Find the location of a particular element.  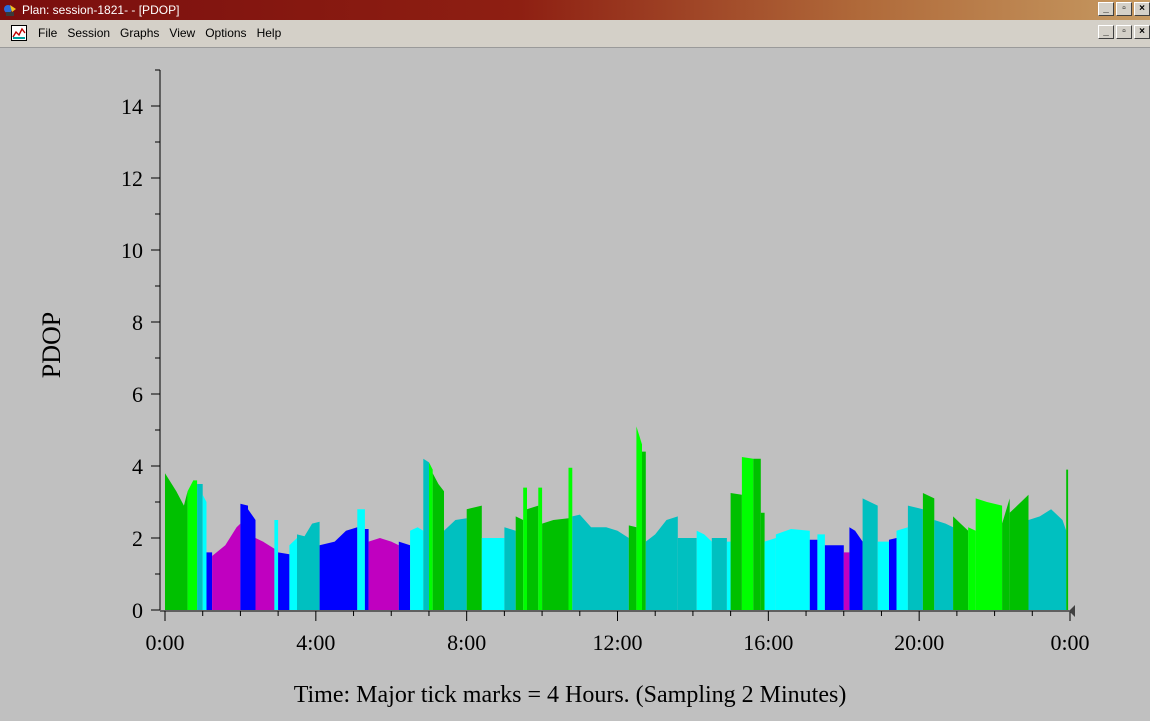

y-tick-label: 2 is located at coordinates (137, 538).